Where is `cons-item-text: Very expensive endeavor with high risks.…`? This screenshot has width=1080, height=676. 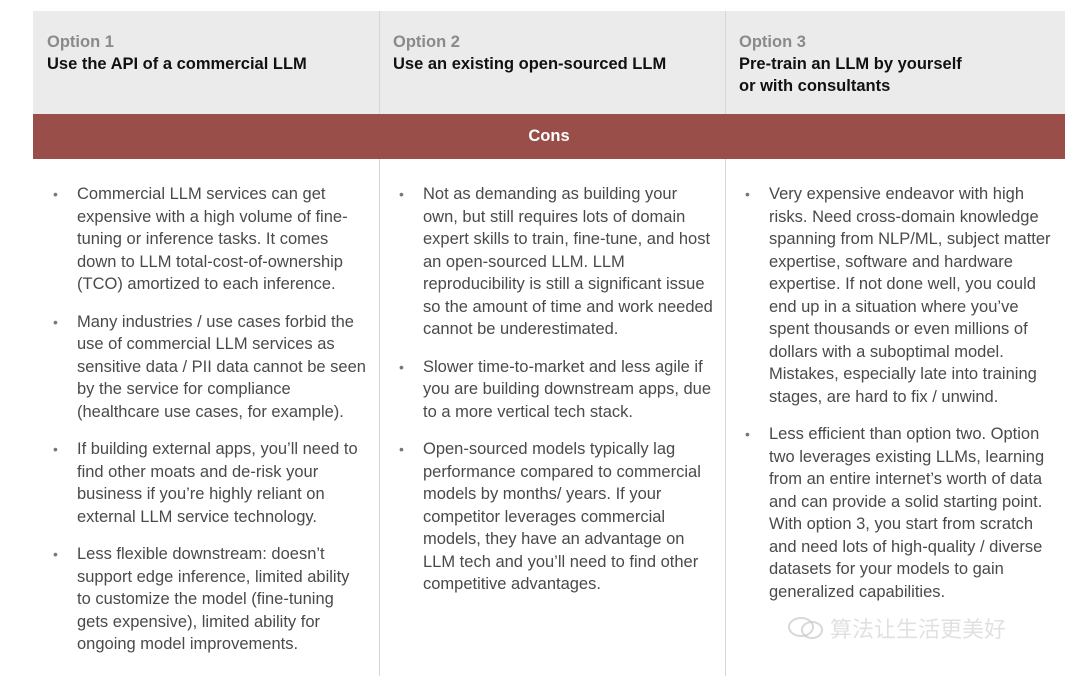
cons-item-text: Very expensive endeavor with high risks.… is located at coordinates (910, 295).